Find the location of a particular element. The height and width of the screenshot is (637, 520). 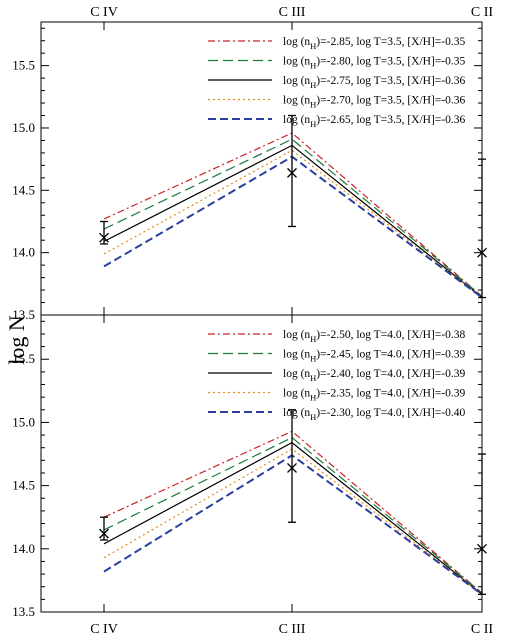

x-tick-label-top: C II is located at coordinates (482, 12).